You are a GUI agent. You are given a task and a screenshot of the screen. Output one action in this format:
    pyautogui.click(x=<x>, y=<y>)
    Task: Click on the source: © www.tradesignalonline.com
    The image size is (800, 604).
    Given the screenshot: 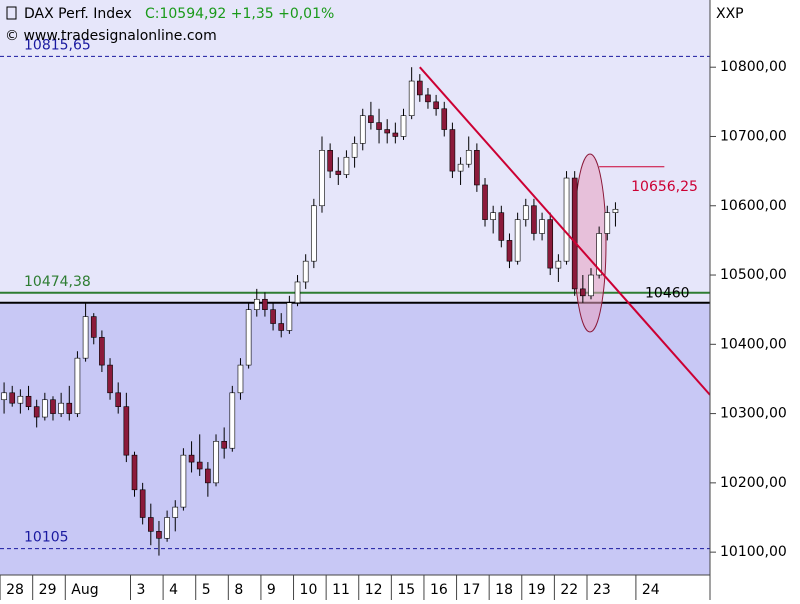 What is the action you would take?
    pyautogui.click(x=111, y=36)
    